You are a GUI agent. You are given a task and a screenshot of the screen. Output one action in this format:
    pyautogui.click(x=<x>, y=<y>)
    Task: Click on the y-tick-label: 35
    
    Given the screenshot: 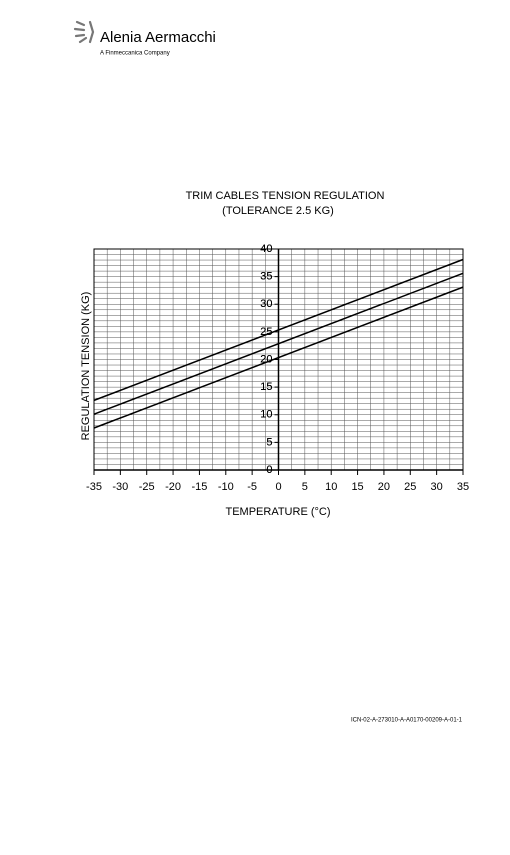 What is the action you would take?
    pyautogui.click(x=266, y=277)
    